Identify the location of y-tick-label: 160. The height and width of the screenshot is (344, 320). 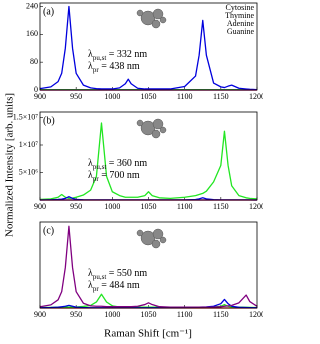
(32, 33).